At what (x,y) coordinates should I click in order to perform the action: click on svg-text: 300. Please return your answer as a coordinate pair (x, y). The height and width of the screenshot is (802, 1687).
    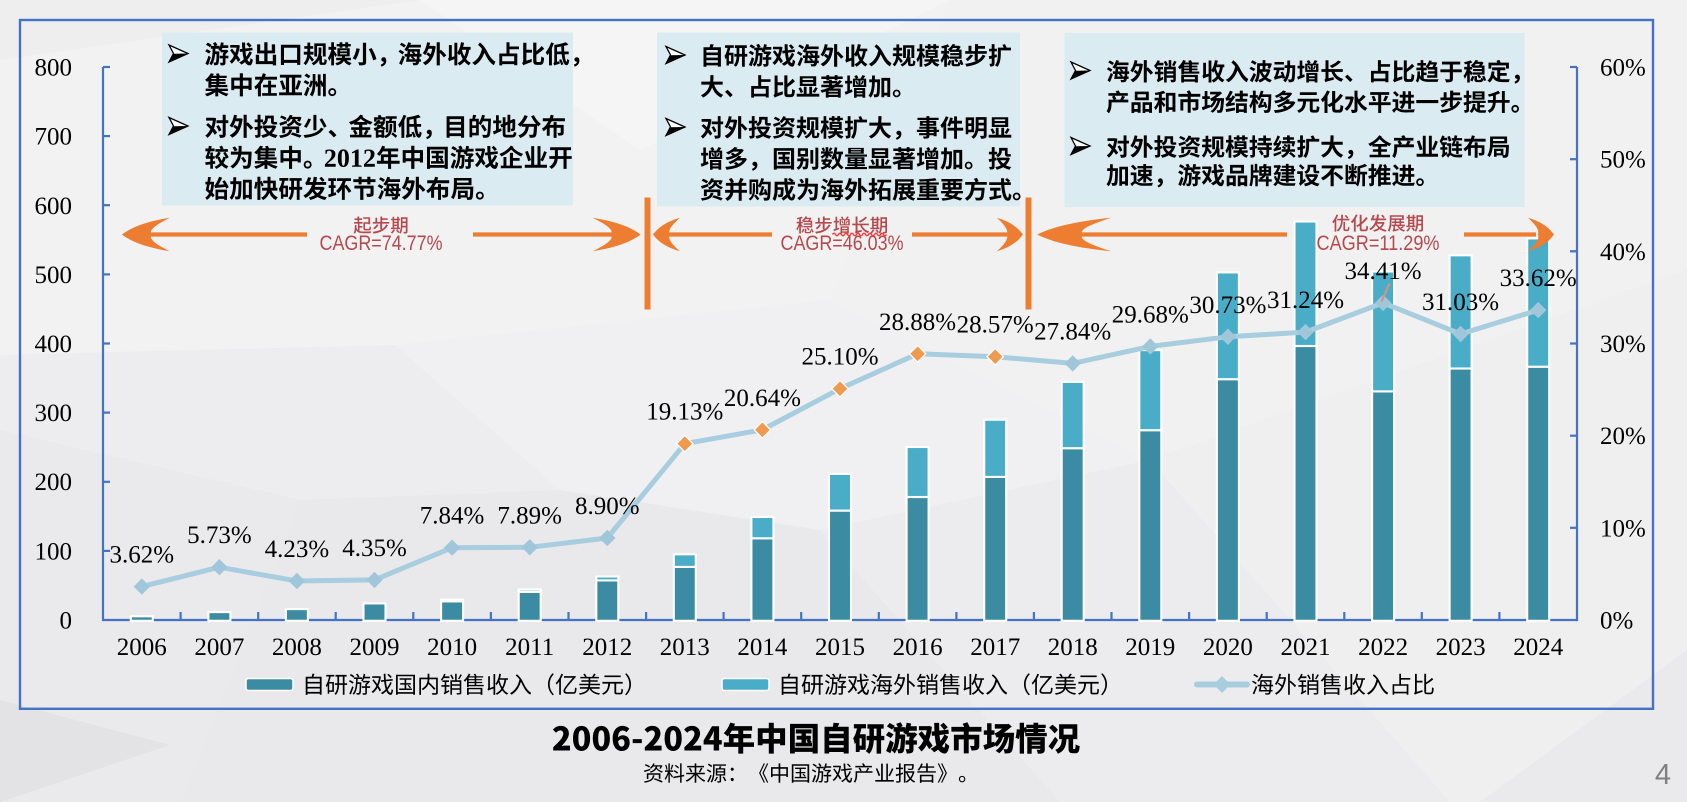
    Looking at the image, I should click on (54, 413).